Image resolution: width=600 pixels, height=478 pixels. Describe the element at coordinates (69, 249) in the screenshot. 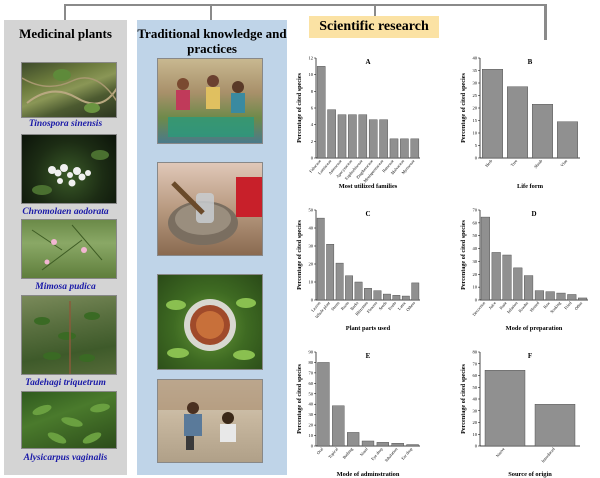

I see `mimosa-photo` at that location.